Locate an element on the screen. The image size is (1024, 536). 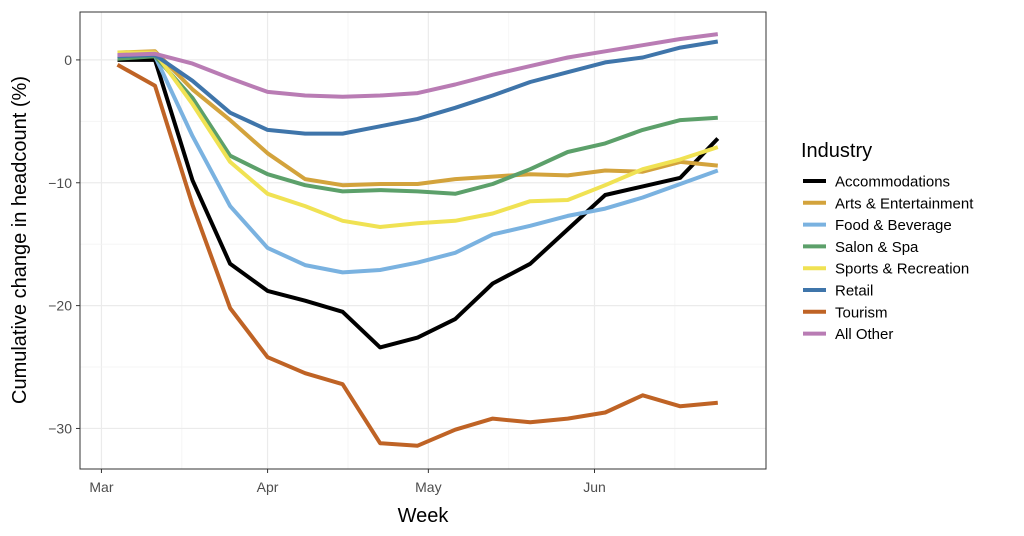
x-tick-label: Mar is located at coordinates (101, 487).